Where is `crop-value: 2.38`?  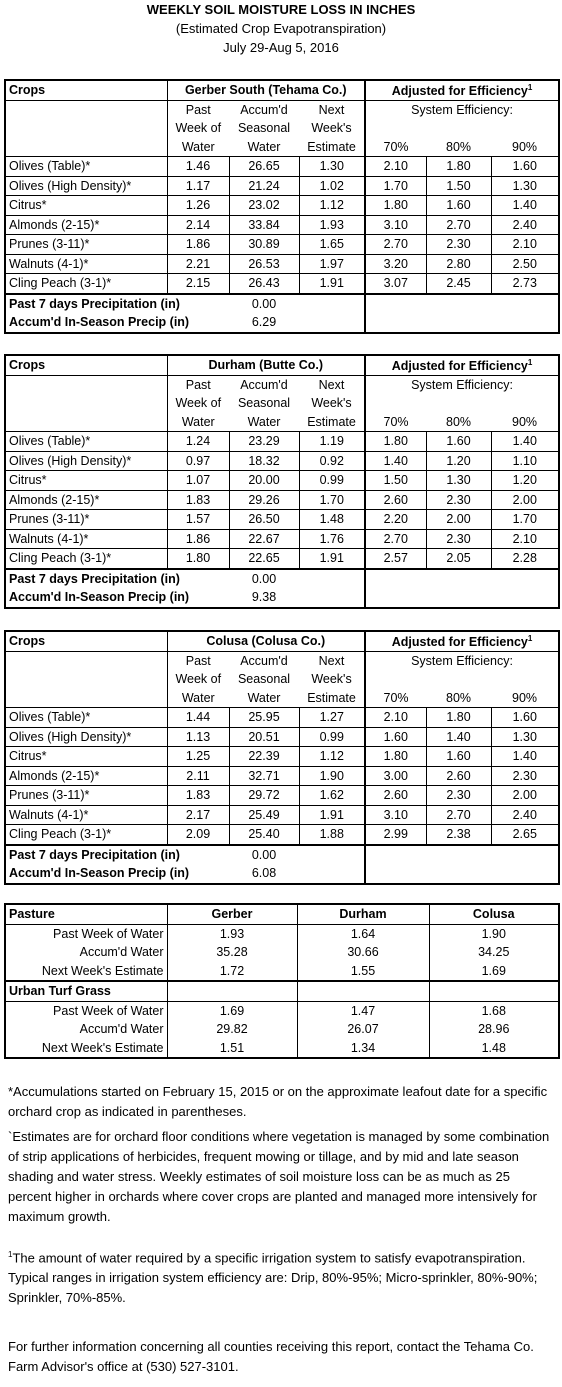 crop-value: 2.38 is located at coordinates (458, 834).